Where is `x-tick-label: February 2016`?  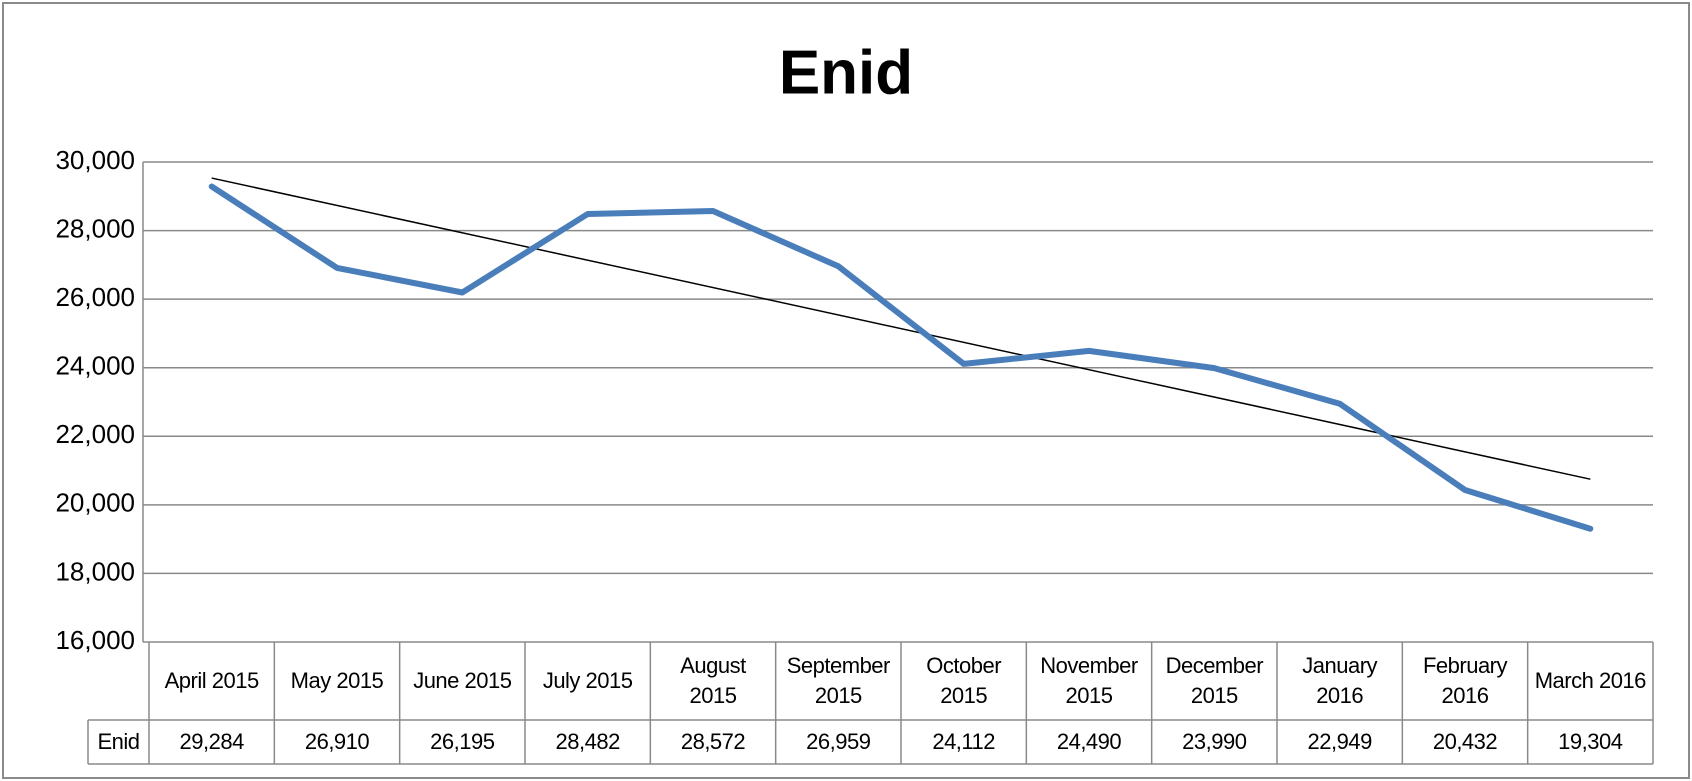
x-tick-label: February 2016 is located at coordinates (1465, 680).